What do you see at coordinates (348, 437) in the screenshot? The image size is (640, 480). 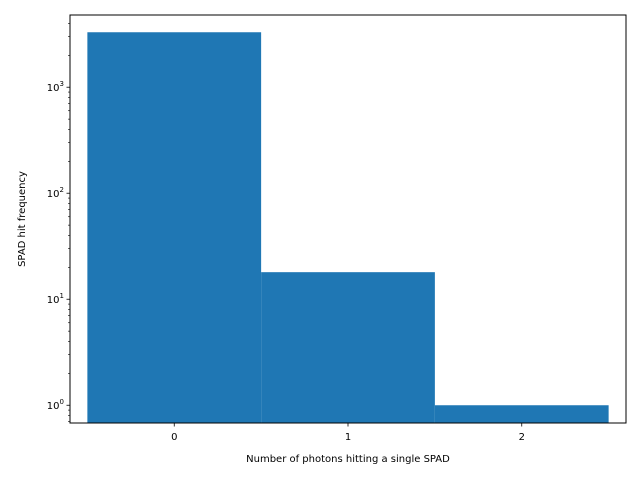 I see `x-tick-label: 1` at bounding box center [348, 437].